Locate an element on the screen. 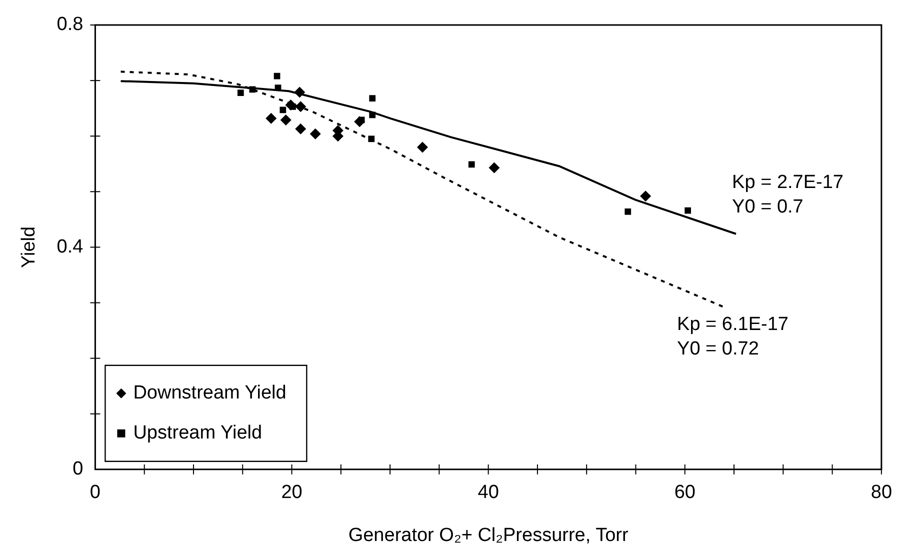 The height and width of the screenshot is (559, 904). annotation: Y0 = 0.7 is located at coordinates (768, 207).